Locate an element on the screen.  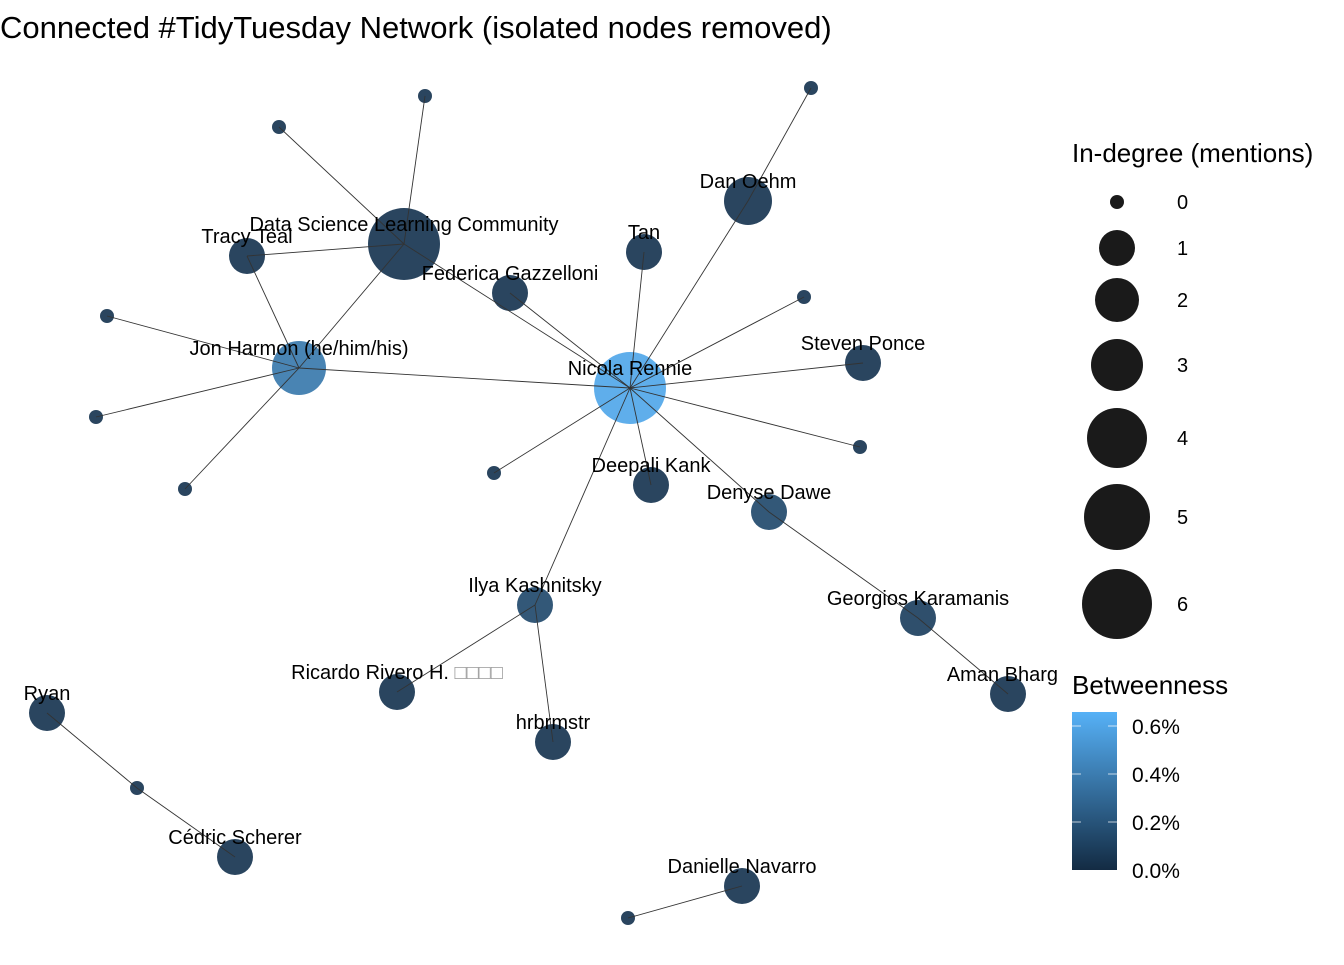
size-legend: In-degree (mentions) 0 1 2 3 4 5 6 is located at coordinates (1192, 388).